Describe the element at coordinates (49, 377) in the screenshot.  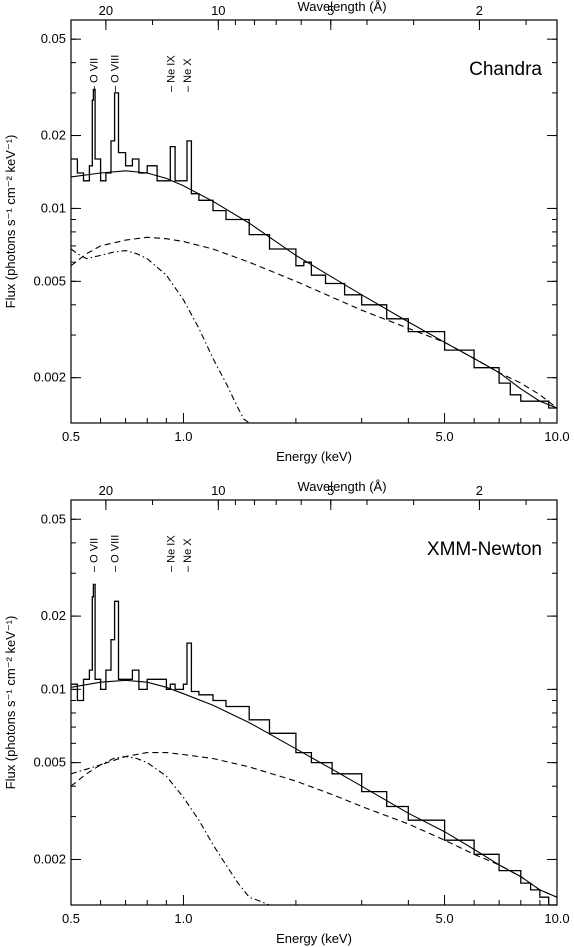
I see `chart0-y-tick-label: 0.002` at that location.